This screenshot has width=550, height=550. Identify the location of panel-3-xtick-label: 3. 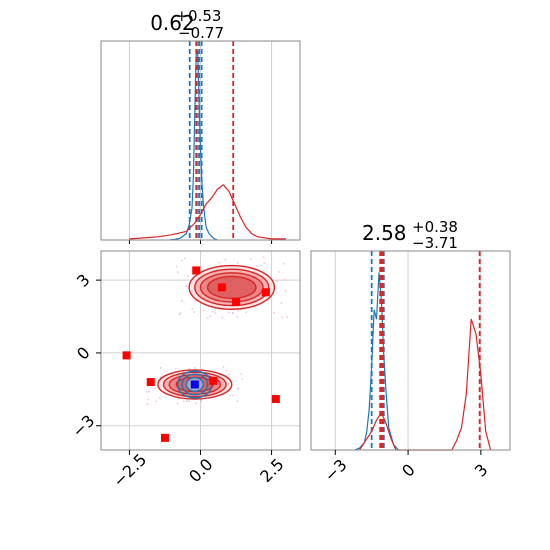
(481, 470).